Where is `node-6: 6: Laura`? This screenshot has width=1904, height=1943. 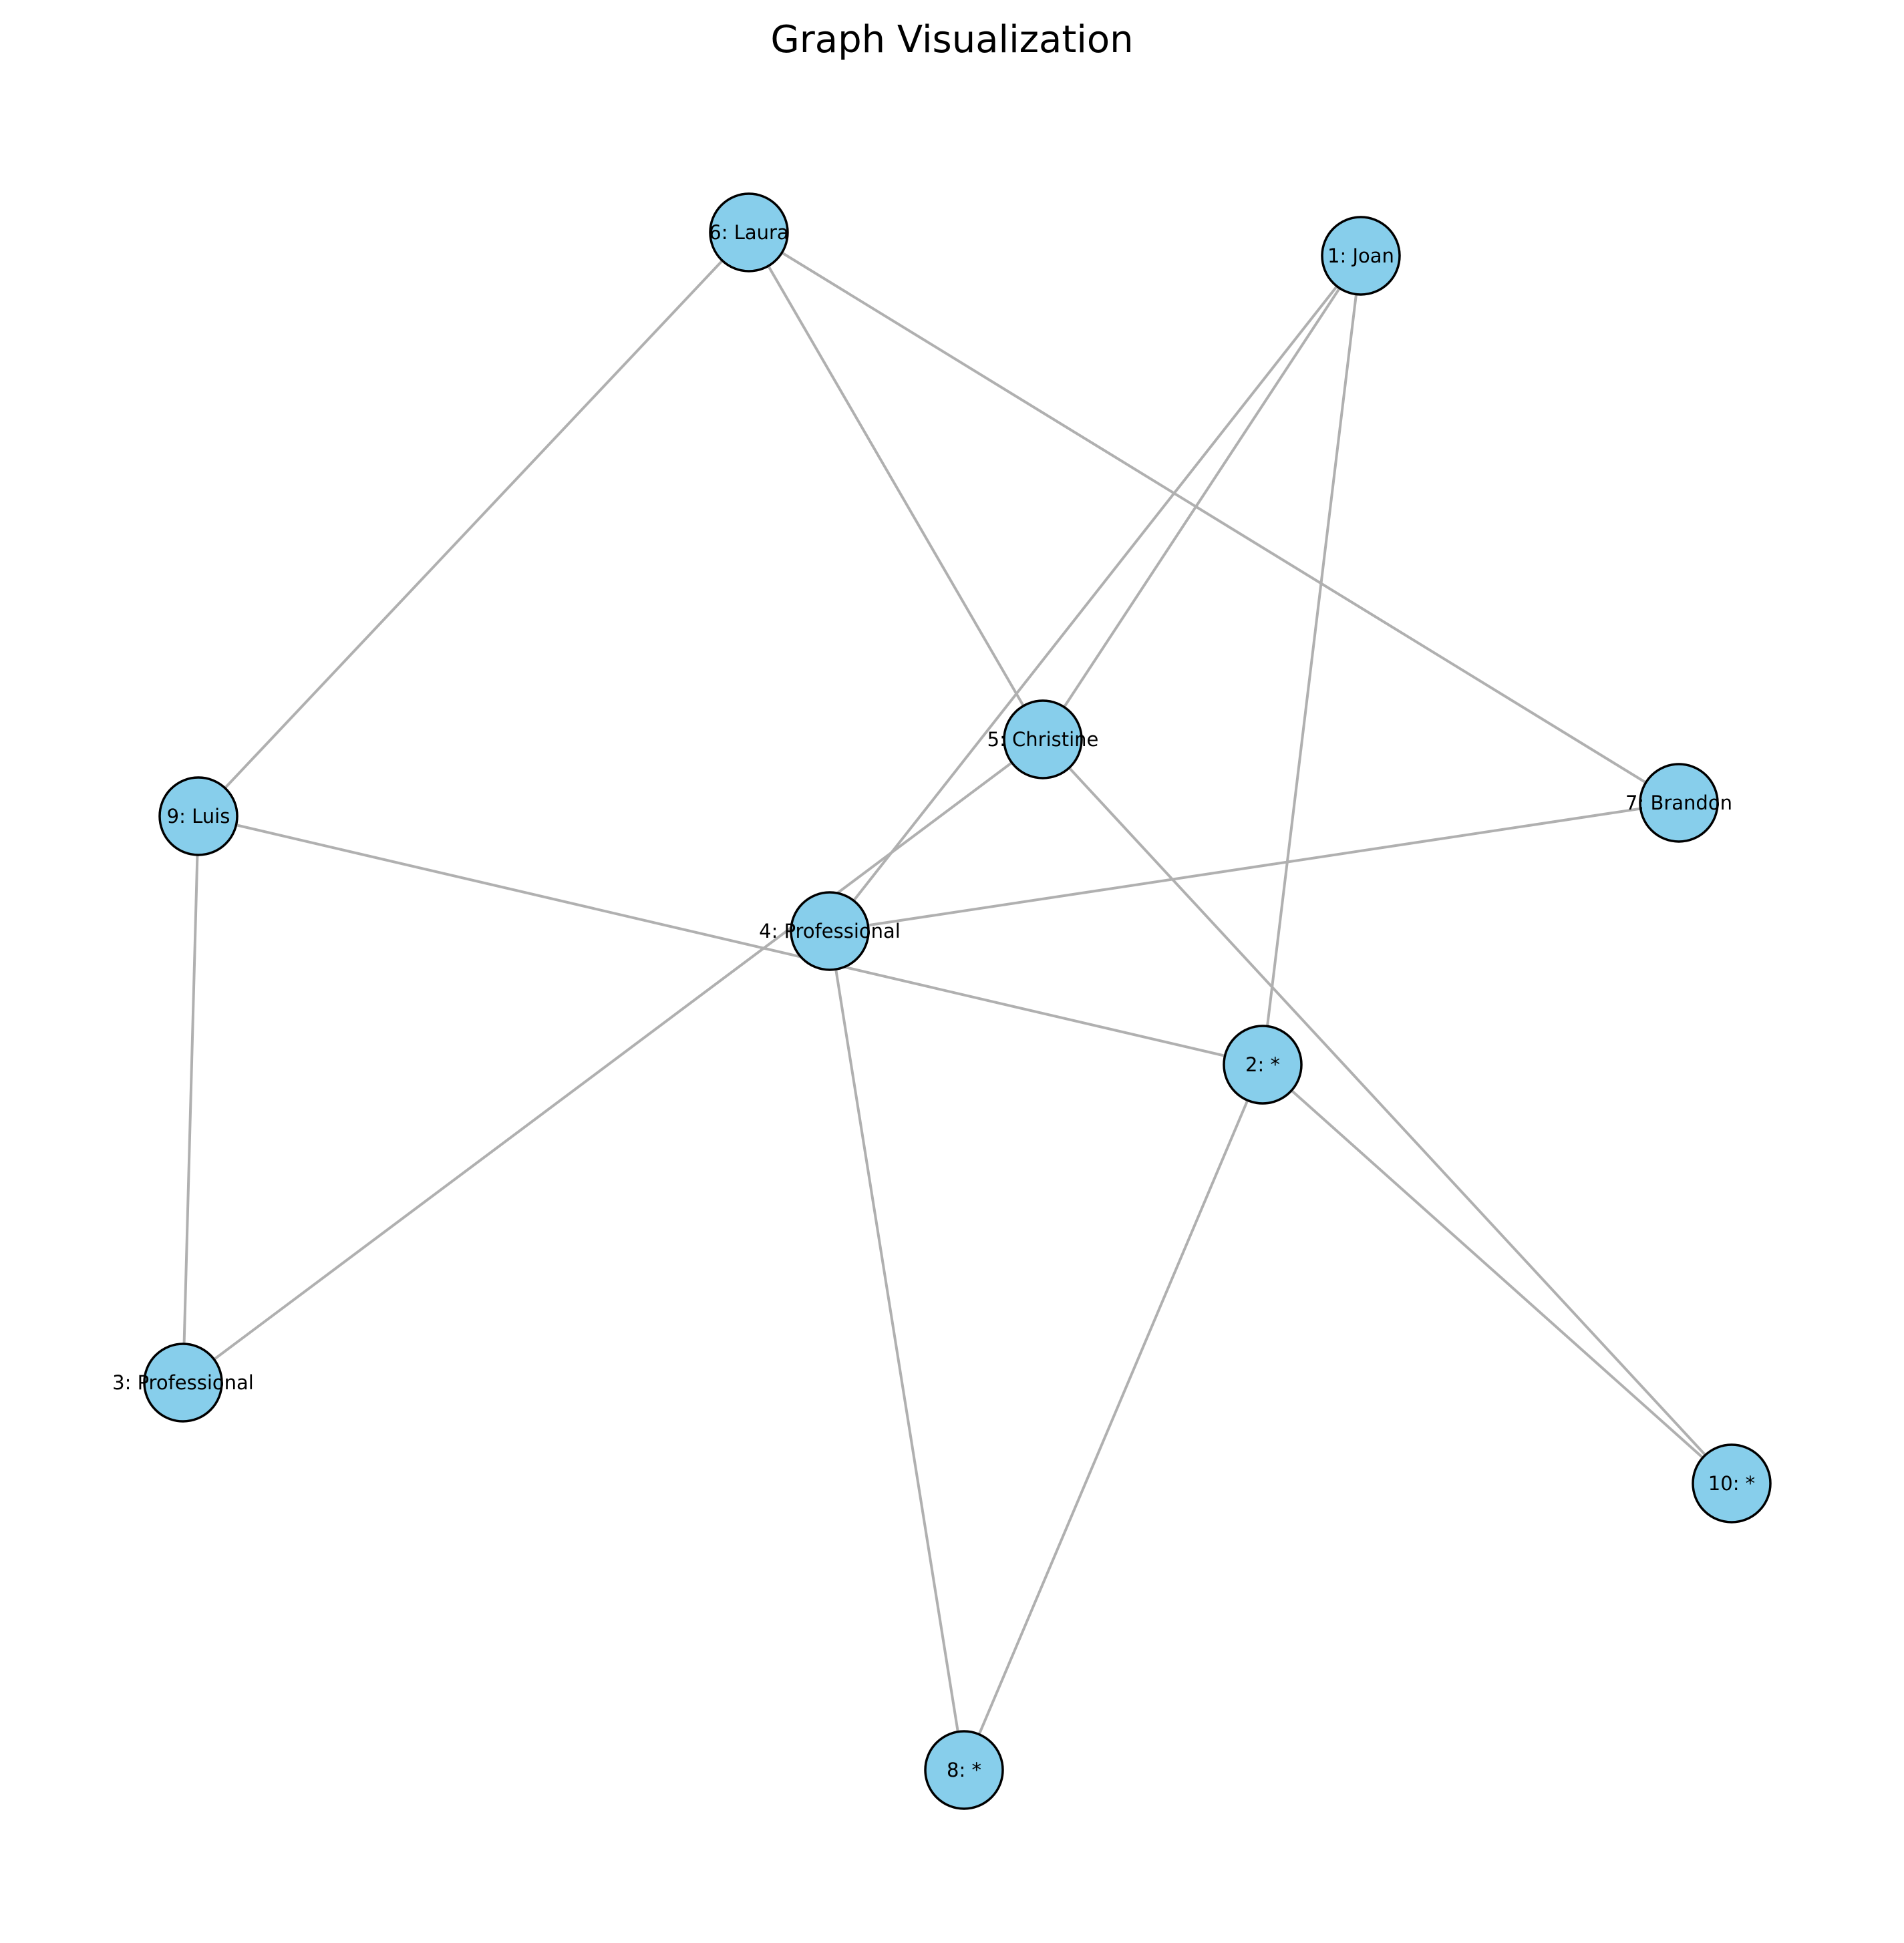 node-6: 6: Laura is located at coordinates (749, 232).